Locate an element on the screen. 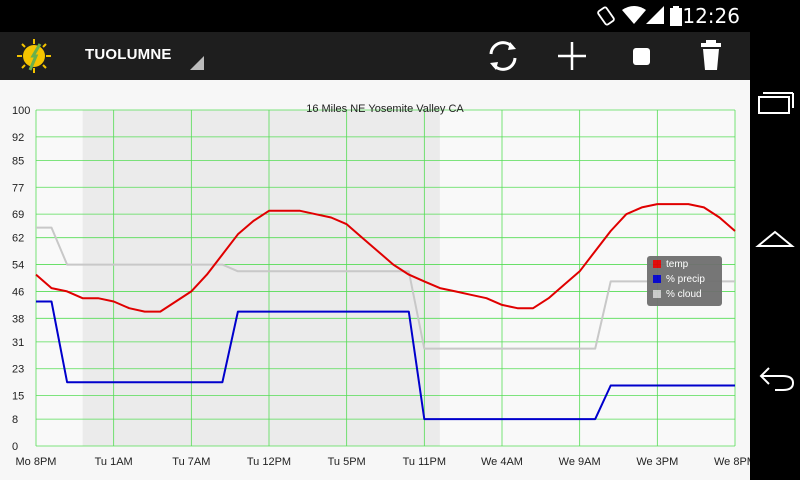  x-tick-label: Tu 12PM is located at coordinates (269, 462).